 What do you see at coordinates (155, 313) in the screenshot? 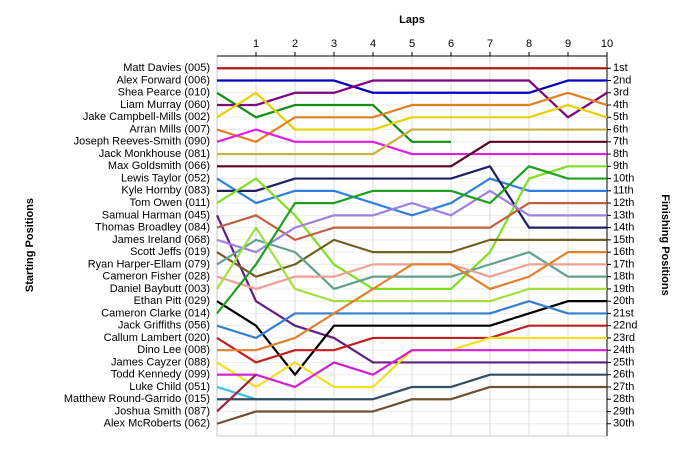
I see `start-label: Cameron Clarke (014)` at bounding box center [155, 313].